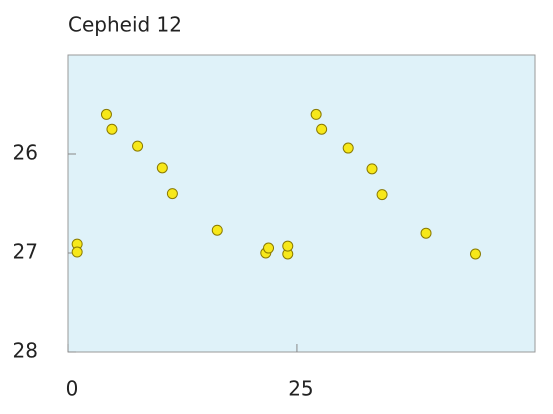 This screenshot has height=414, width=553. I want to click on y-tick-label: 26, so click(25, 153).